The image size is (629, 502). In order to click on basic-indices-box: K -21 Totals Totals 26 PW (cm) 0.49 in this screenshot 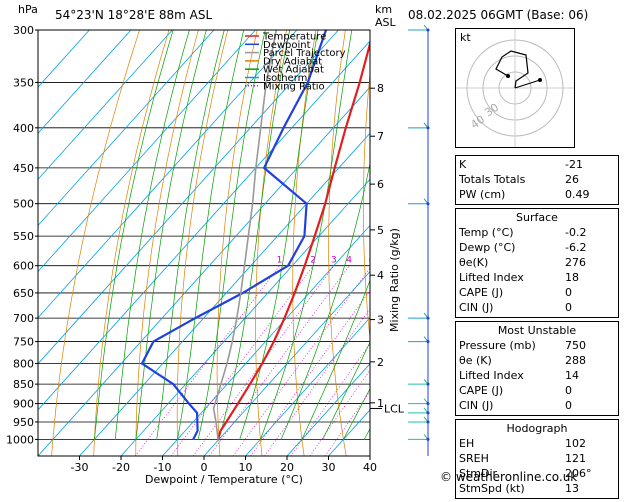, I will do `click(537, 180)`.